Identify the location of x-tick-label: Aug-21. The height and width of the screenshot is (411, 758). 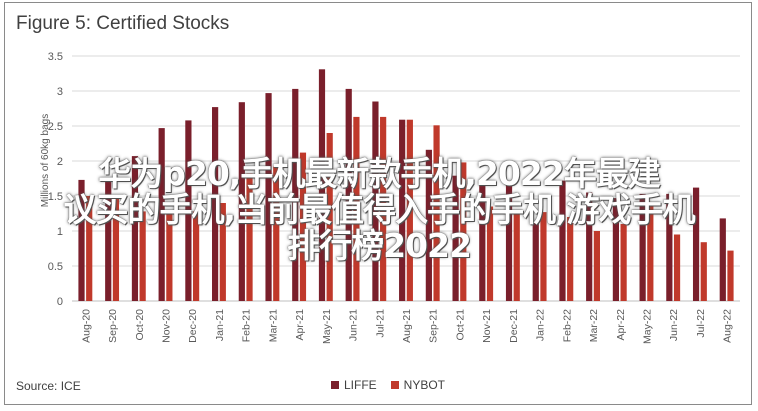
(407, 326).